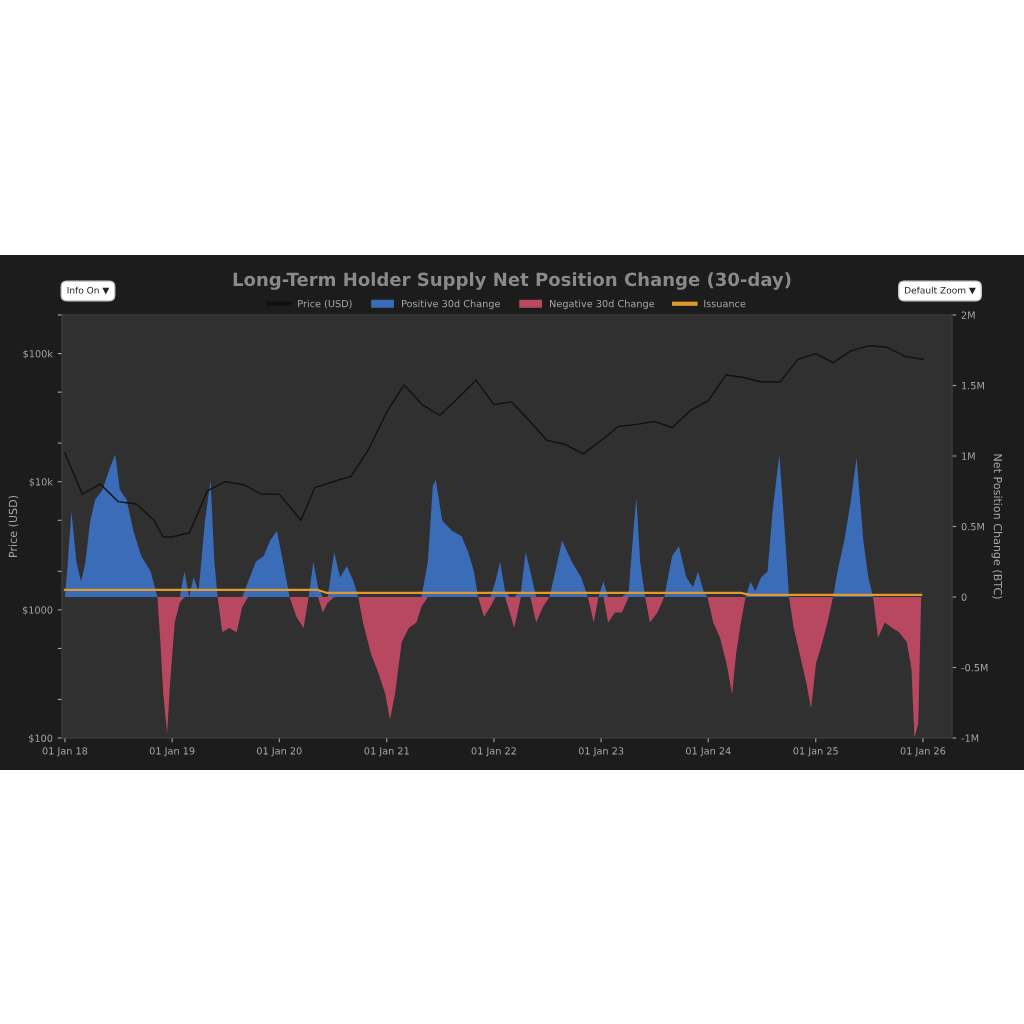 The width and height of the screenshot is (1024, 1024). What do you see at coordinates (972, 526) in the screenshot?
I see `y2-tick-label: 0.5M` at bounding box center [972, 526].